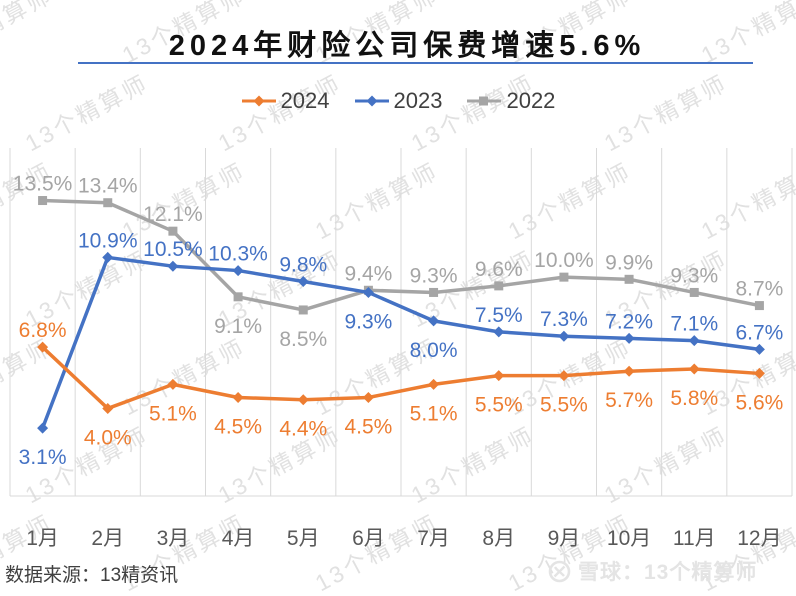 Image resolution: width=796 pixels, height=596 pixels. I want to click on data-point-2024-4月, so click(238, 398).